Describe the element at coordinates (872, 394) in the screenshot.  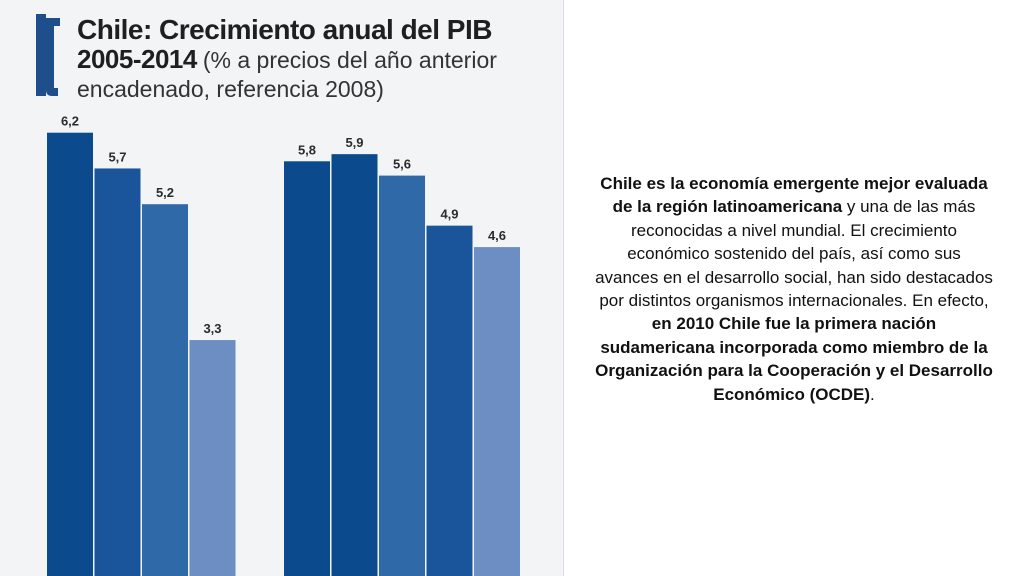
I see `description-end: .` at that location.